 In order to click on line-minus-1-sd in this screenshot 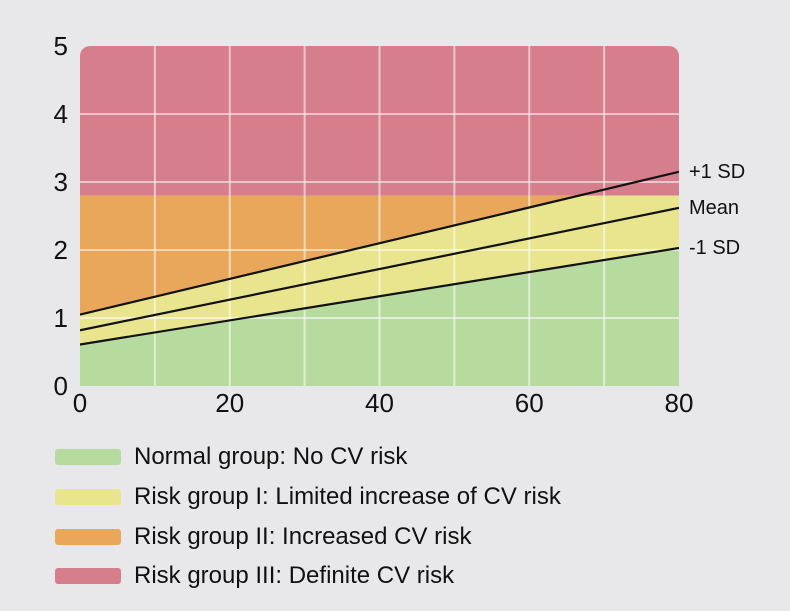, I will do `click(379, 296)`.